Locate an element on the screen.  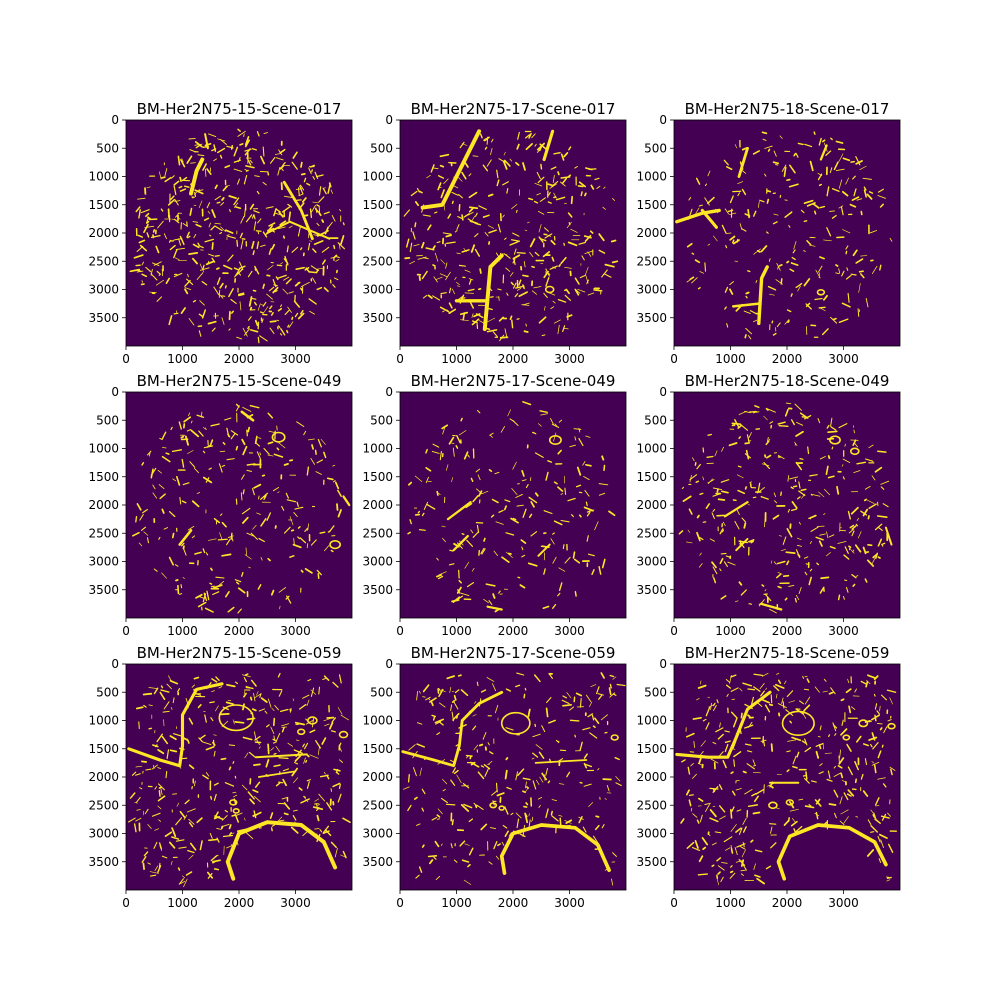
ring-structure is located at coordinates (821, 292).